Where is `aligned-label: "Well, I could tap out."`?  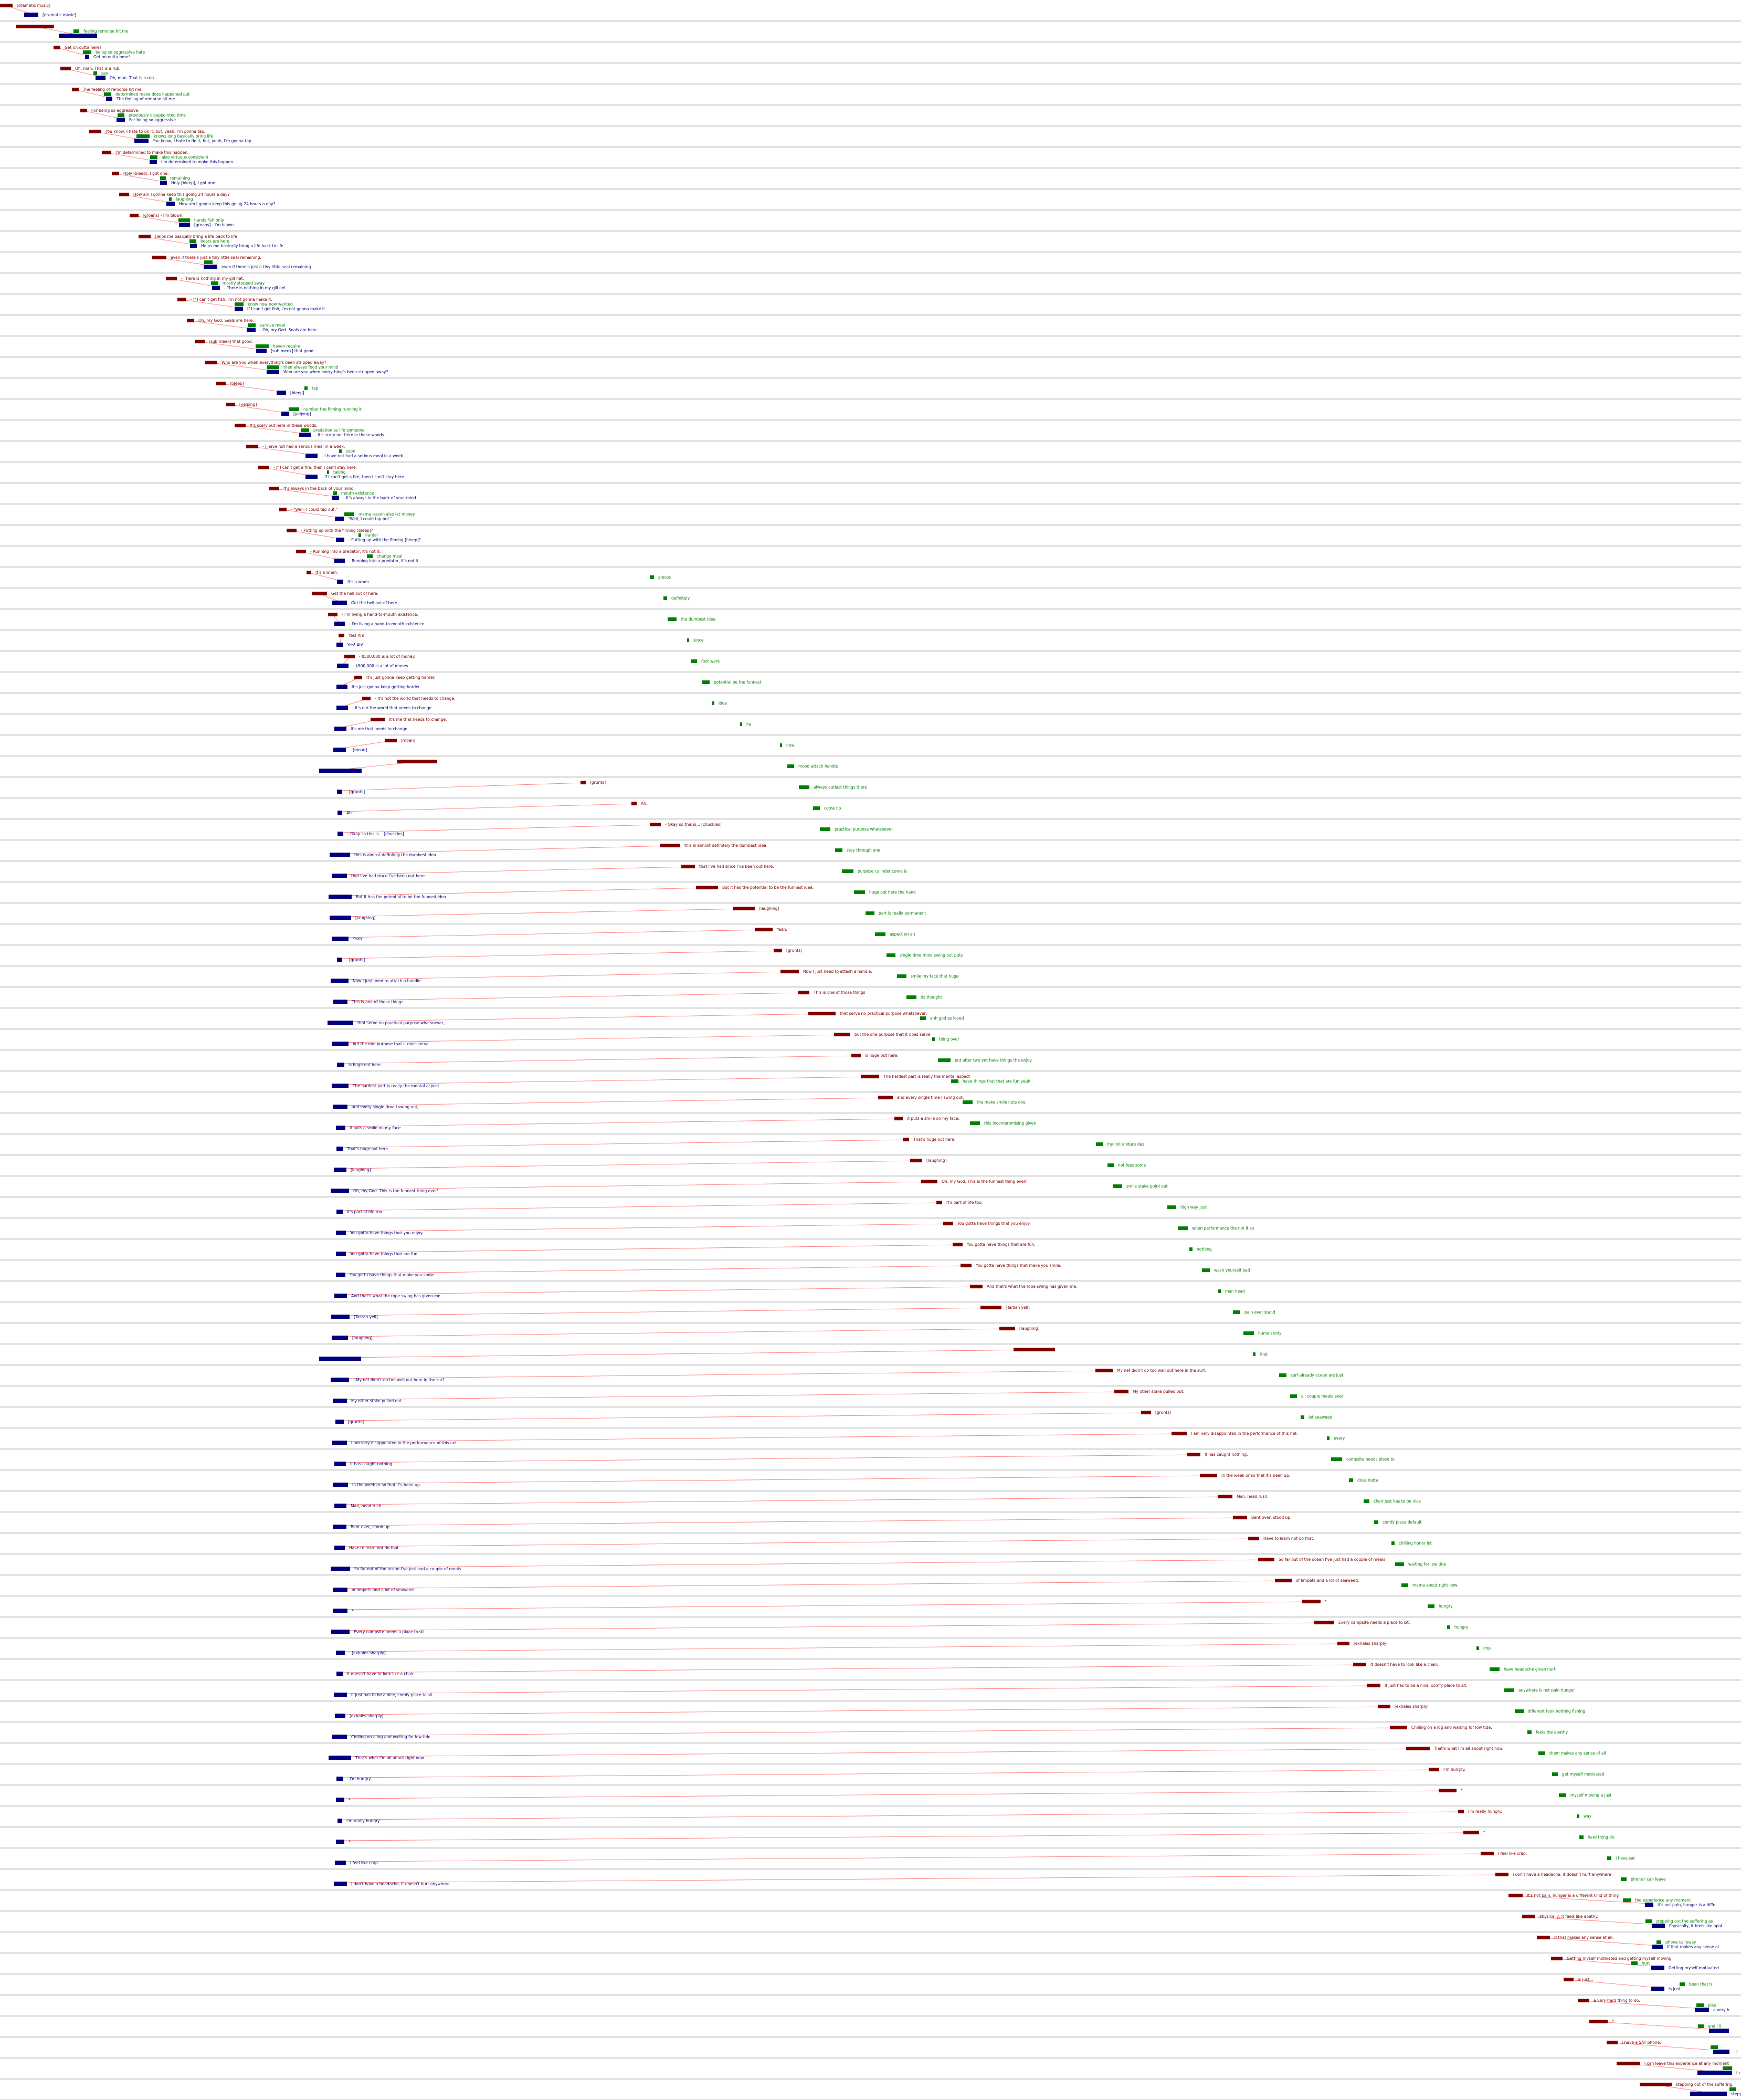 aligned-label: "Well, I could tap out." is located at coordinates (370, 519).